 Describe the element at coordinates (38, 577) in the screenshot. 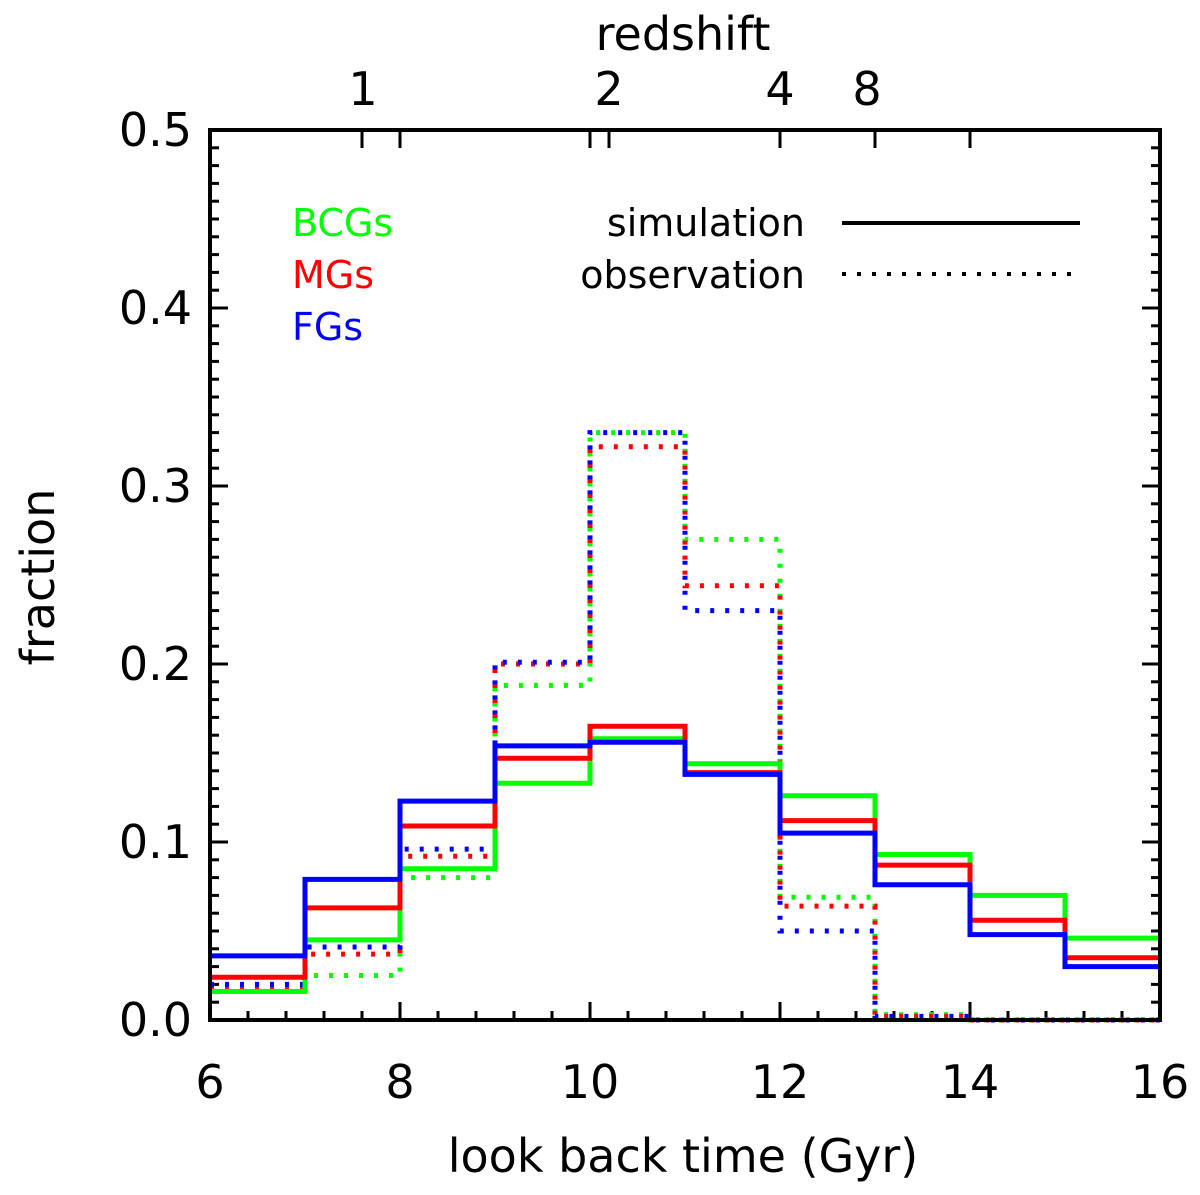

I see `y-axis-label: fraction` at that location.